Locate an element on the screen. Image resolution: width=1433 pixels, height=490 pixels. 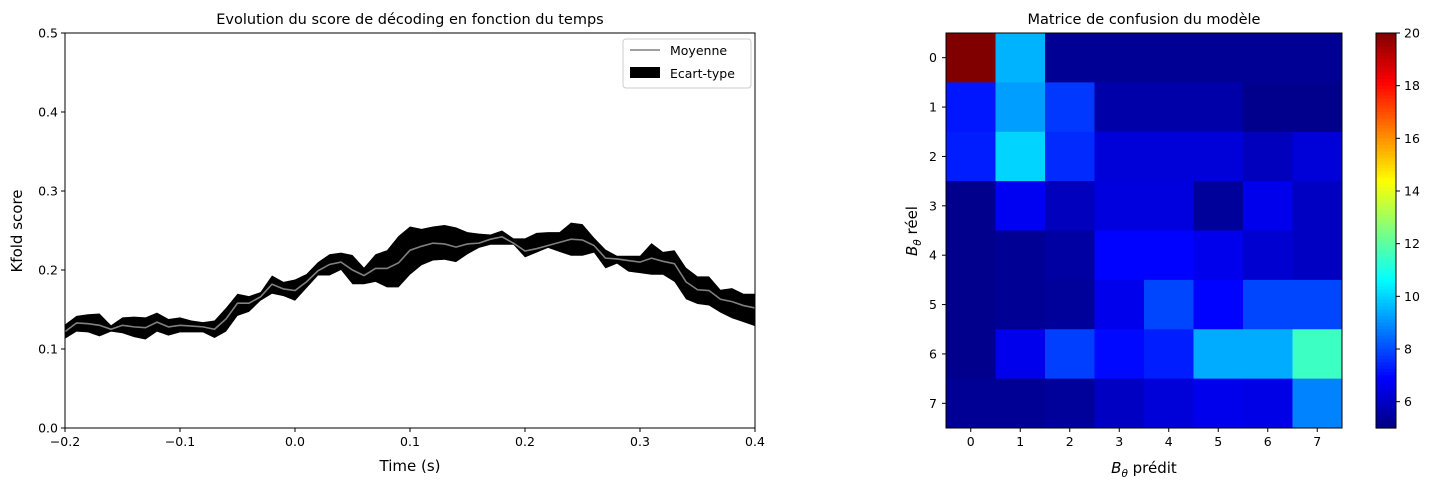
std-band is located at coordinates (410, 281).